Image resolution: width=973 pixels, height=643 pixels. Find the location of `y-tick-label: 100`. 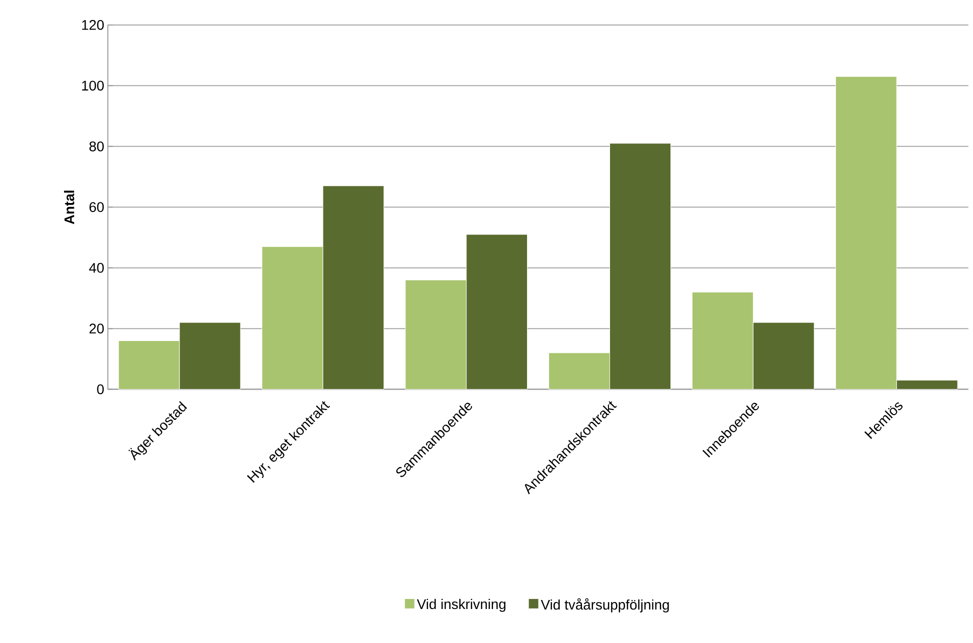

y-tick-label: 100 is located at coordinates (93, 85).